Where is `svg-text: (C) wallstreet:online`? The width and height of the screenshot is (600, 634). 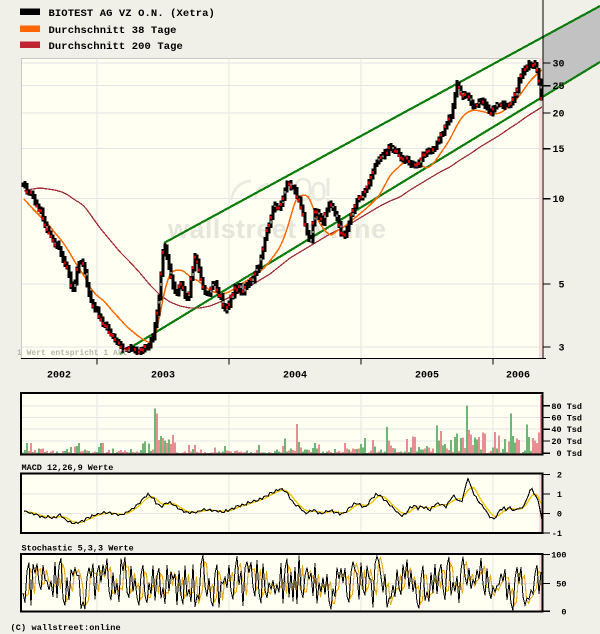
svg-text: (C) wallstreet:online is located at coordinates (66, 628).